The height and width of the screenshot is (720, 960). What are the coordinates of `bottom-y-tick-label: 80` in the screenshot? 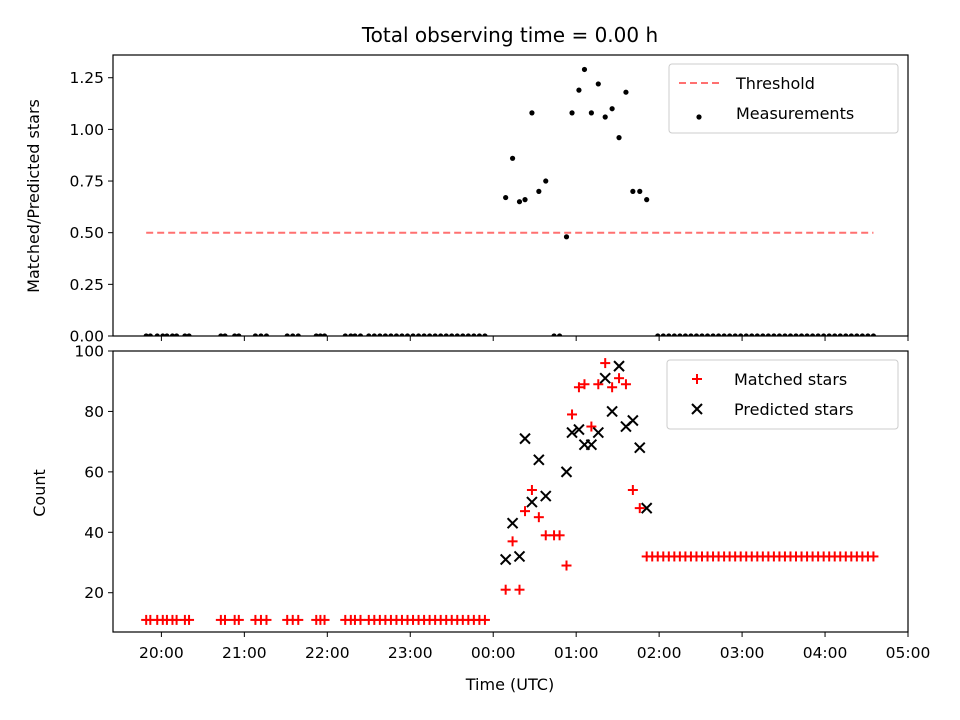 It's located at (94, 412).